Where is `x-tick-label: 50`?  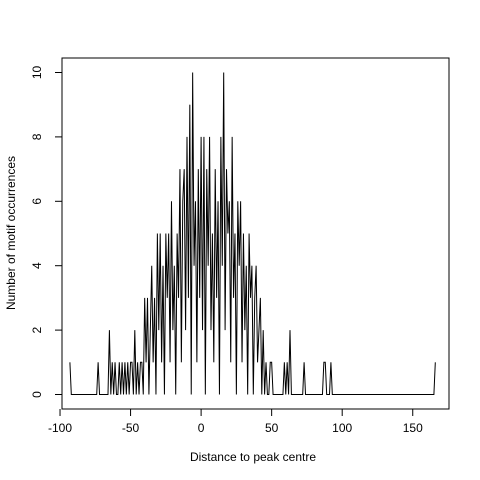 x-tick-label: 50 is located at coordinates (272, 428).